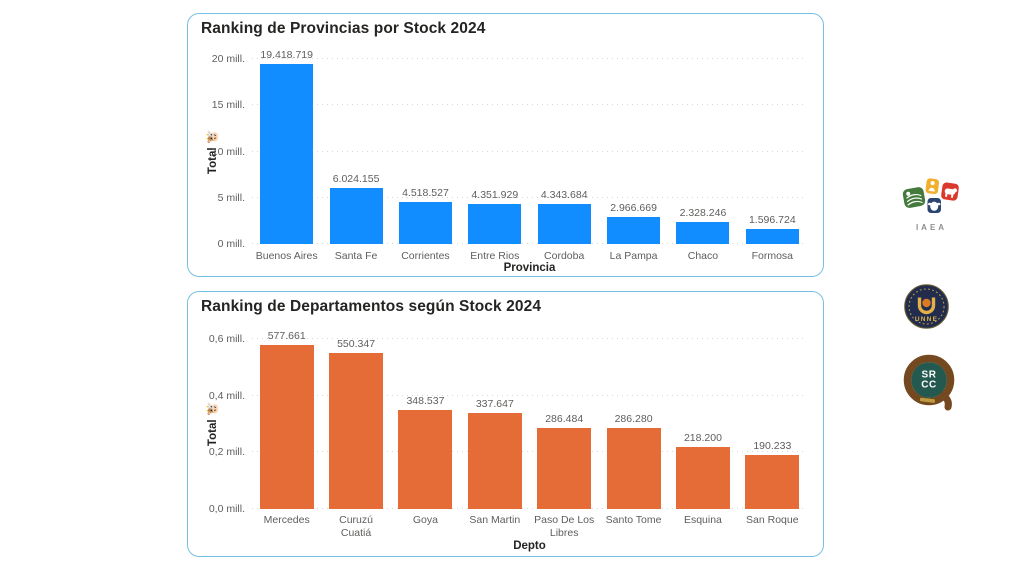 This screenshot has height=576, width=1024. I want to click on chart-title: Ranking de Provincias por Stock 2024, so click(343, 28).